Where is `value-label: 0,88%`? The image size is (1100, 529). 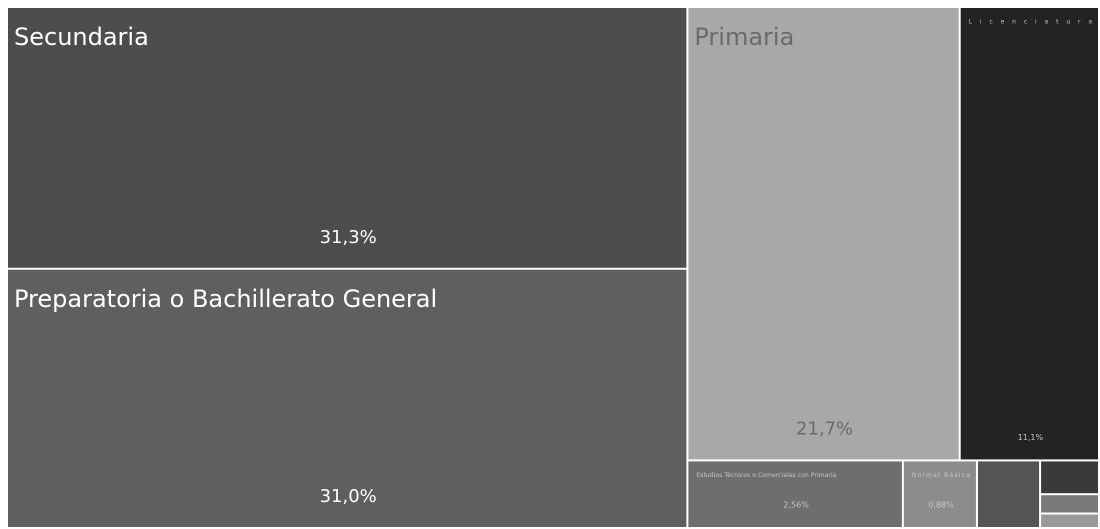 value-label: 0,88% is located at coordinates (941, 505).